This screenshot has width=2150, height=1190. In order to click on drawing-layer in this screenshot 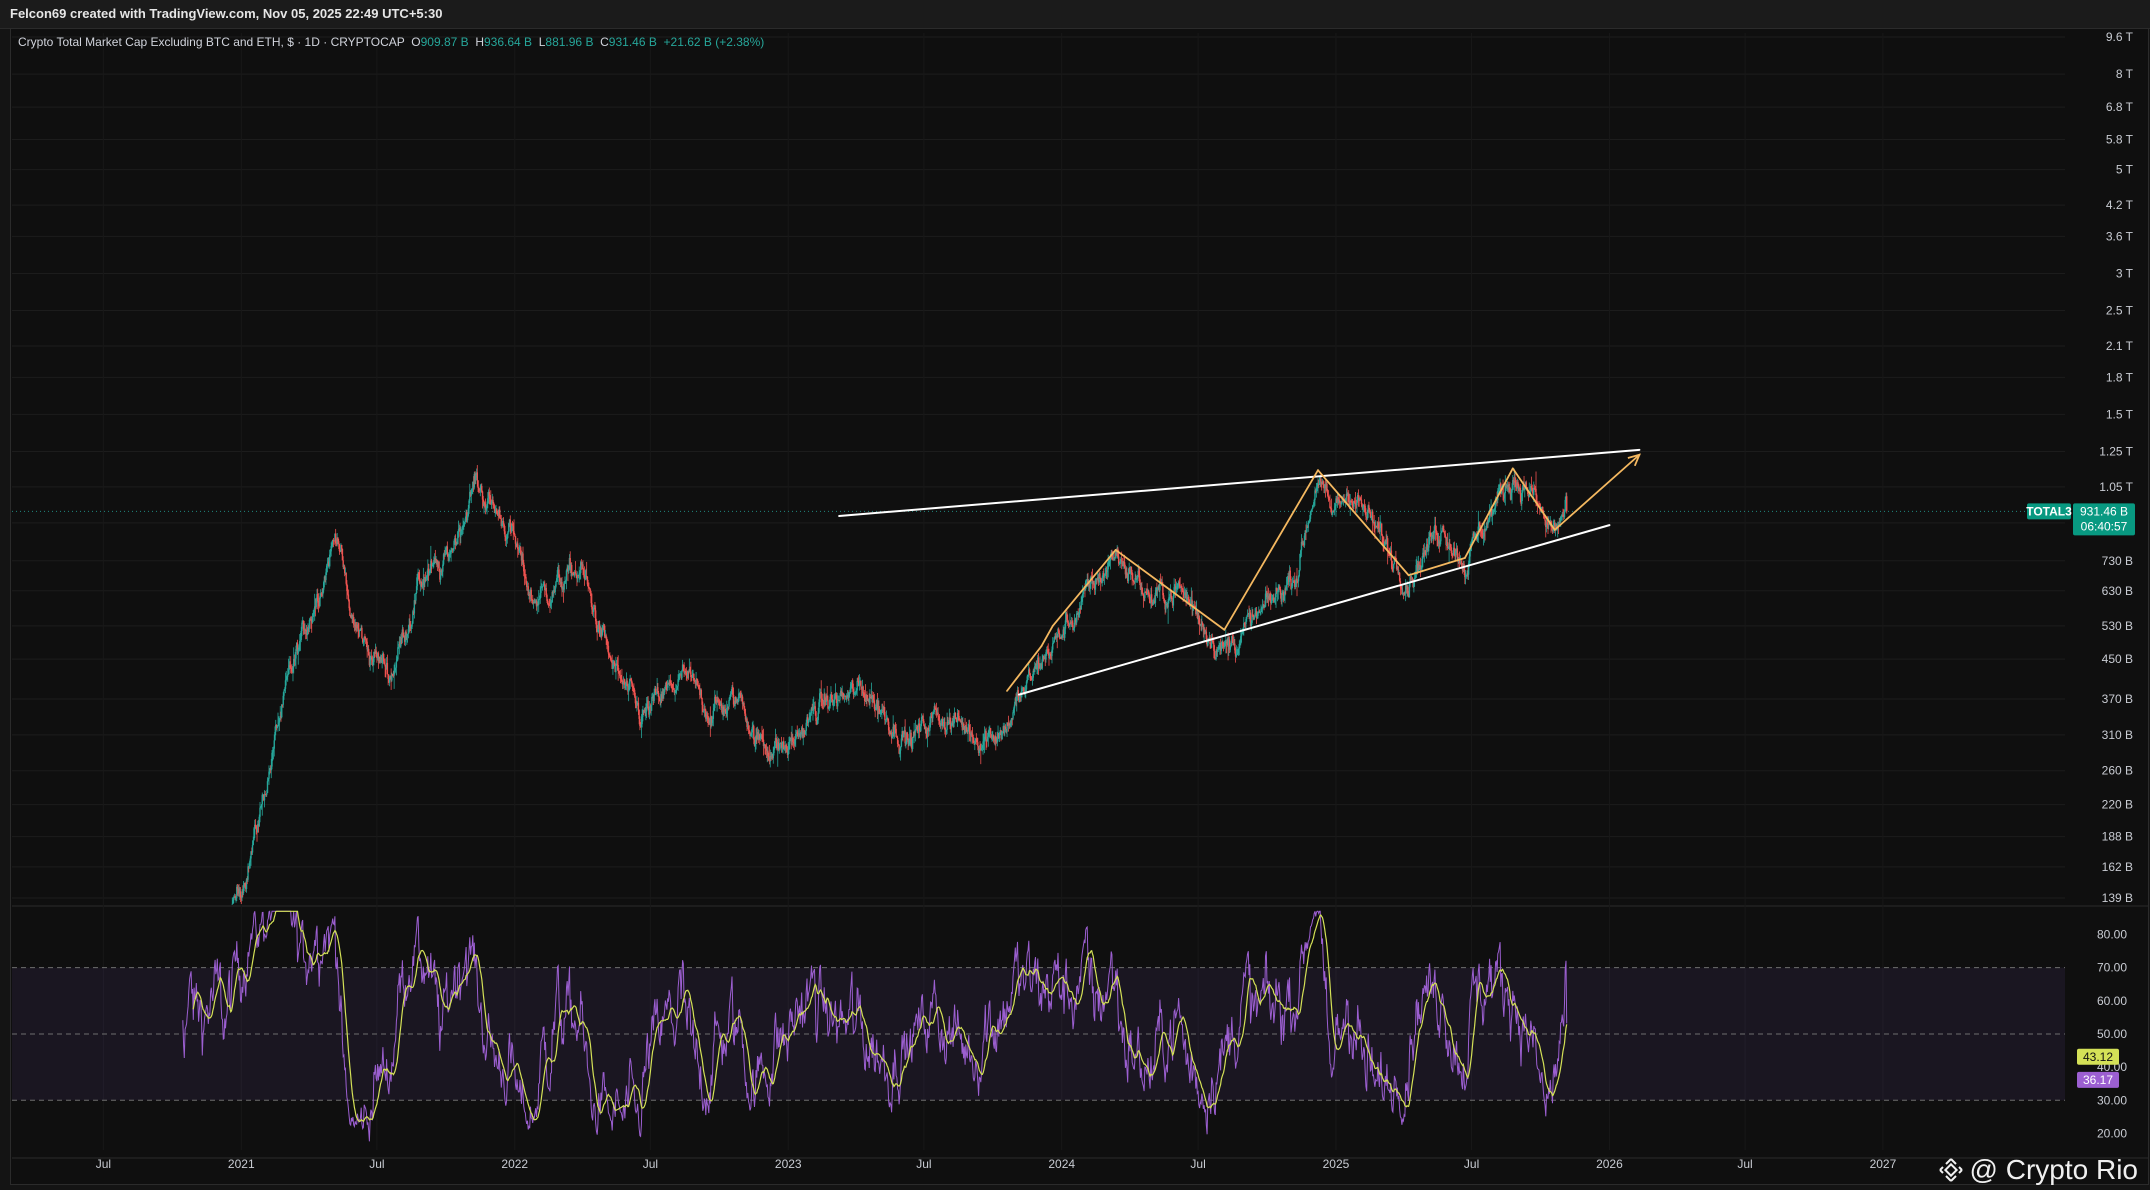, I will do `click(1239, 572)`.